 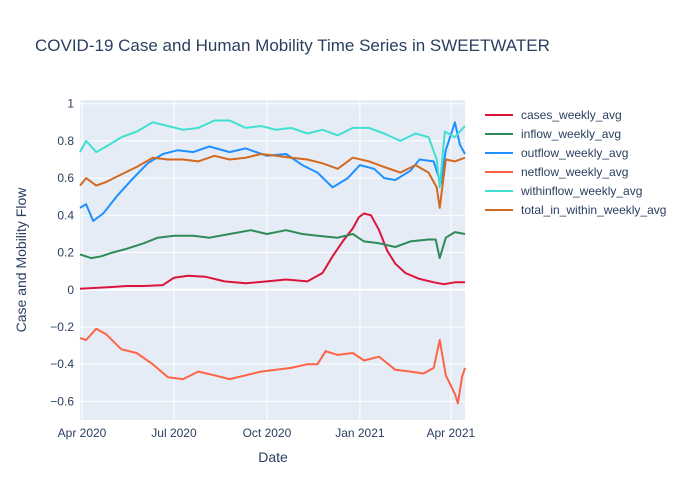 What do you see at coordinates (62, 364) in the screenshot?
I see `y-tick-label: −0.4` at bounding box center [62, 364].